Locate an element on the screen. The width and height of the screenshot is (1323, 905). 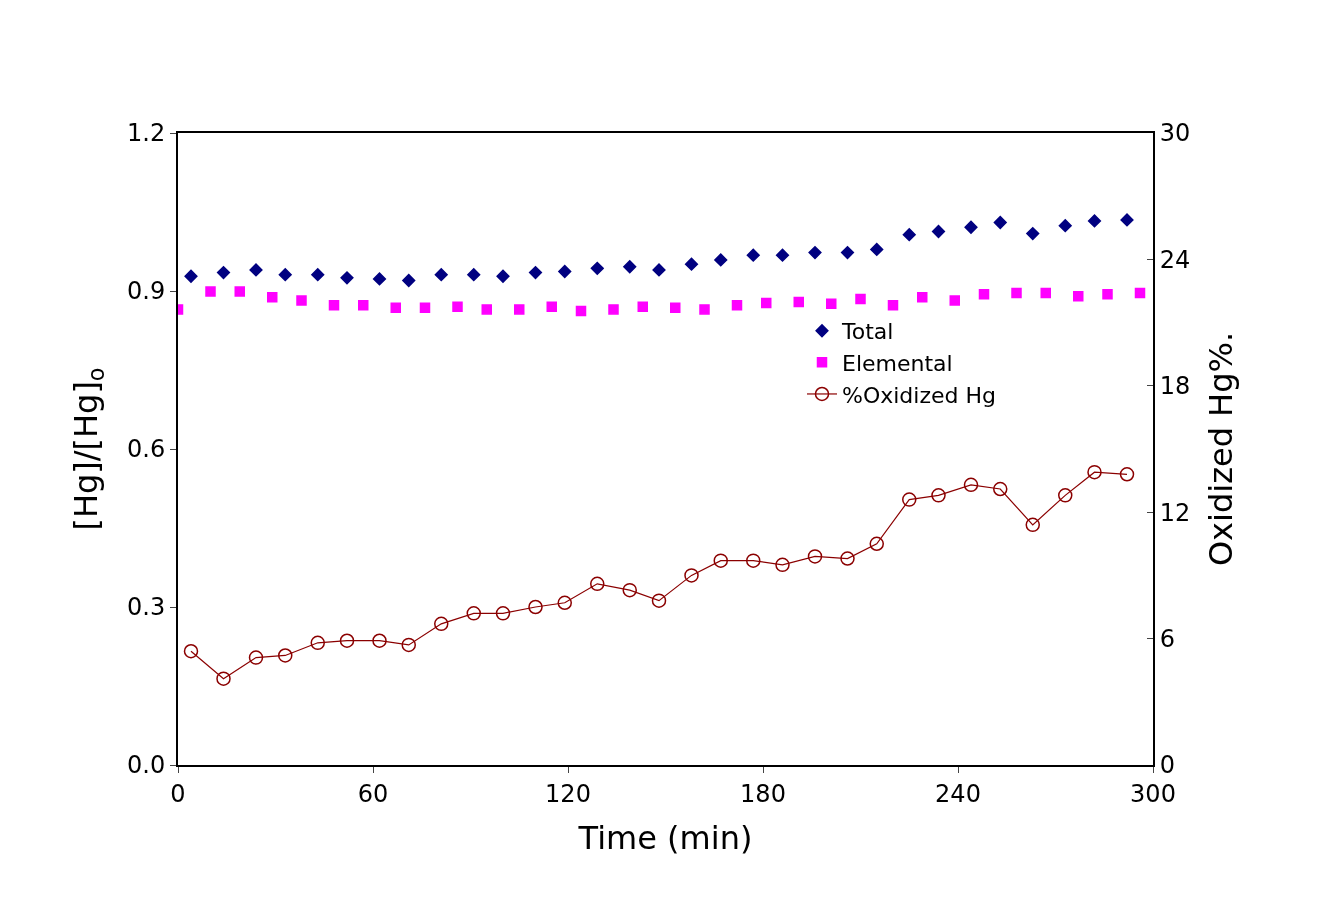
y-tick-label: 0.0 is located at coordinates (146, 765).